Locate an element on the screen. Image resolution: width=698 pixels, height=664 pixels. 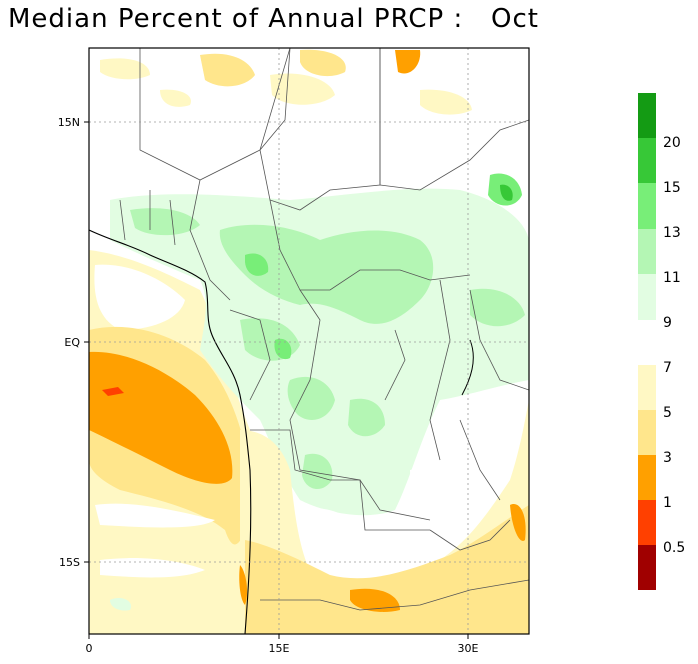
colorbar-label-5: 5 is located at coordinates (667, 413).